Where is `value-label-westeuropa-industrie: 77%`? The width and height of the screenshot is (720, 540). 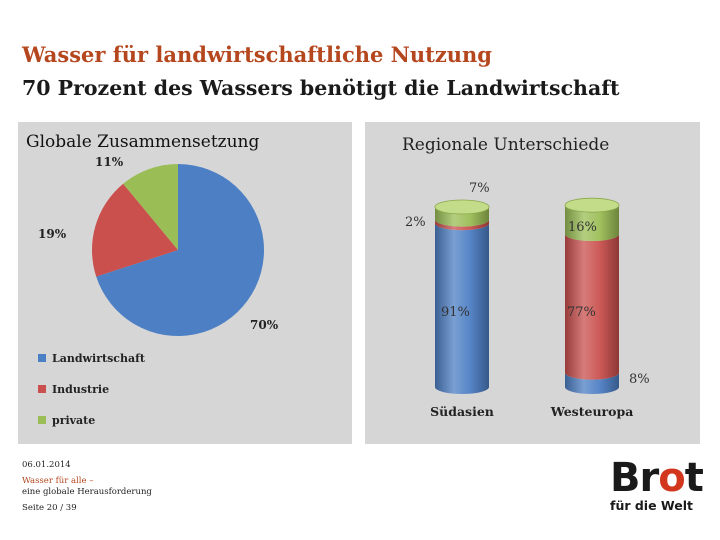 value-label-westeuropa-industrie: 77% is located at coordinates (581, 312).